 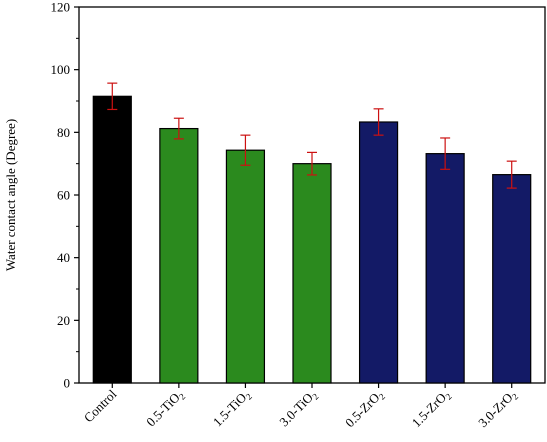 I want to click on x-tick-label: 0.5-ZrO2, so click(x=364, y=409).